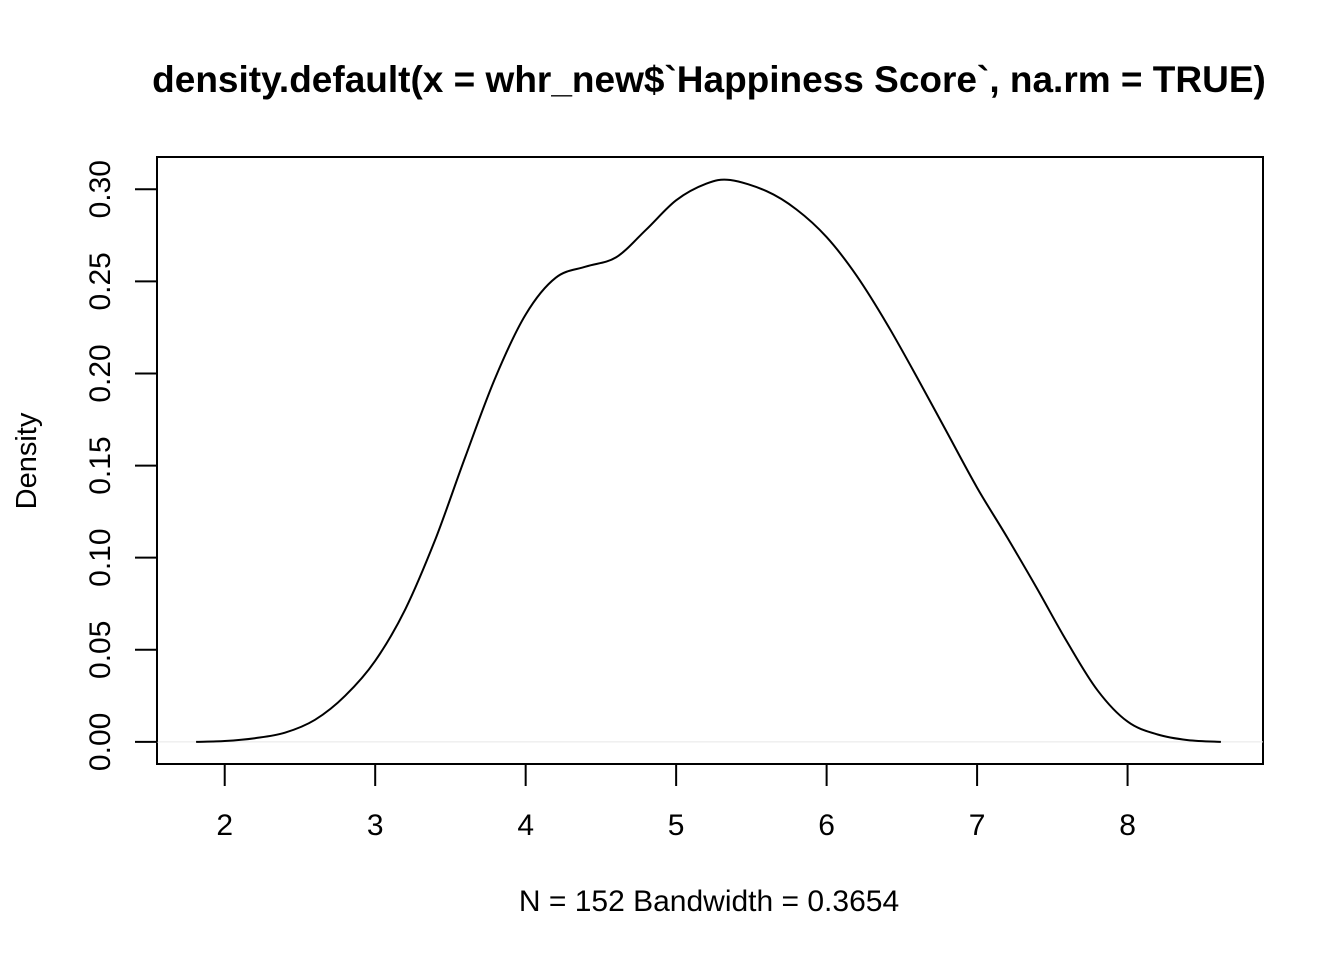 The height and width of the screenshot is (960, 1344). What do you see at coordinates (224, 825) in the screenshot?
I see `x-tick-label: 2` at bounding box center [224, 825].